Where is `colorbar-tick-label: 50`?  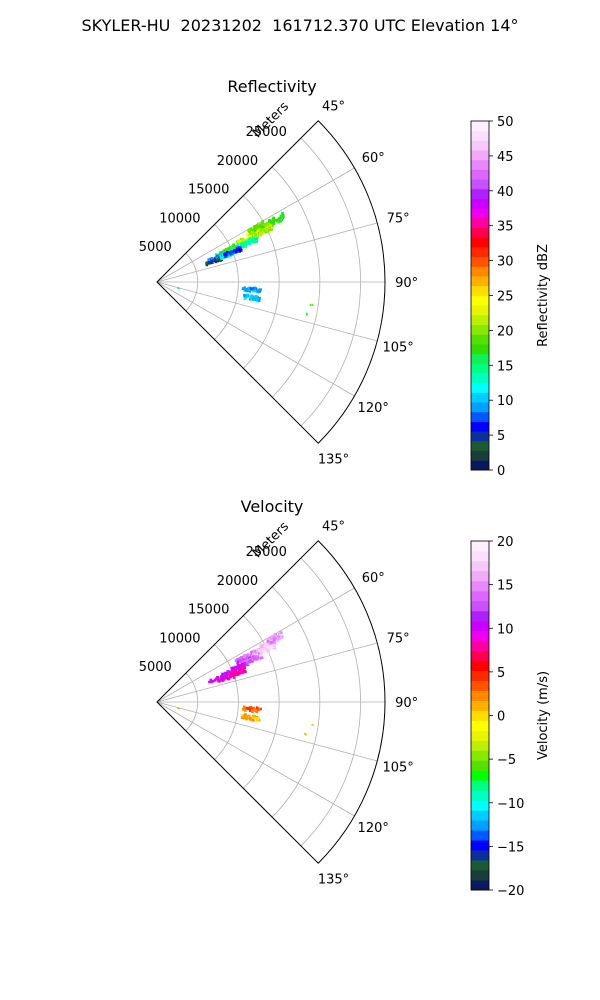
colorbar-tick-label: 50 is located at coordinates (505, 122).